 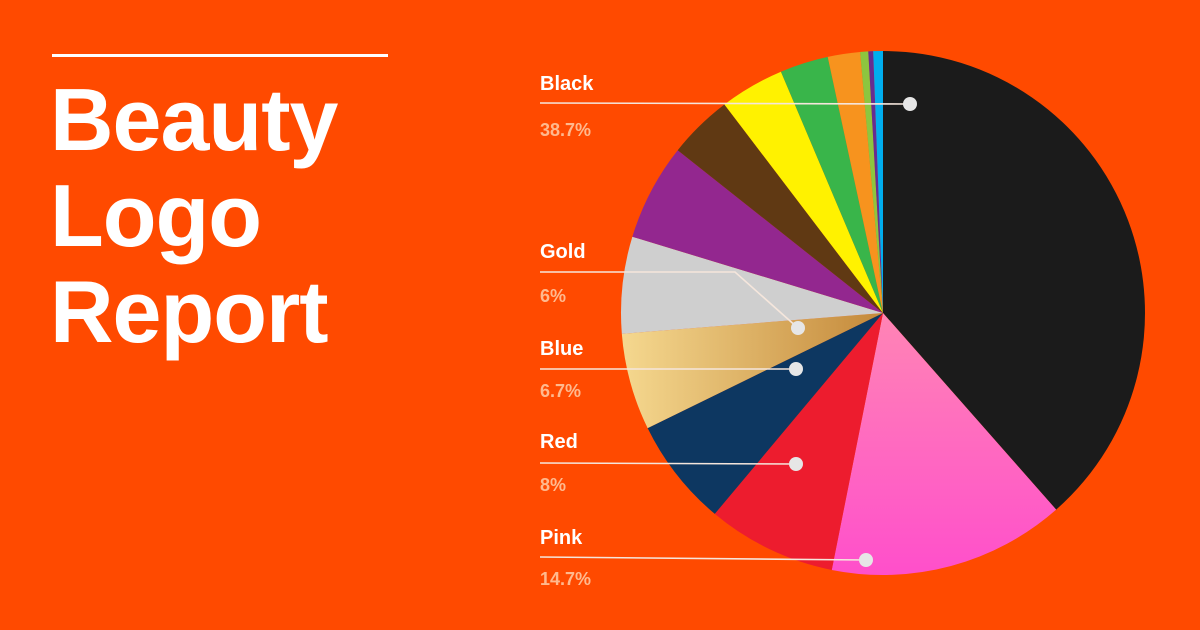 I want to click on callout-name-red: Red, so click(x=559, y=442).